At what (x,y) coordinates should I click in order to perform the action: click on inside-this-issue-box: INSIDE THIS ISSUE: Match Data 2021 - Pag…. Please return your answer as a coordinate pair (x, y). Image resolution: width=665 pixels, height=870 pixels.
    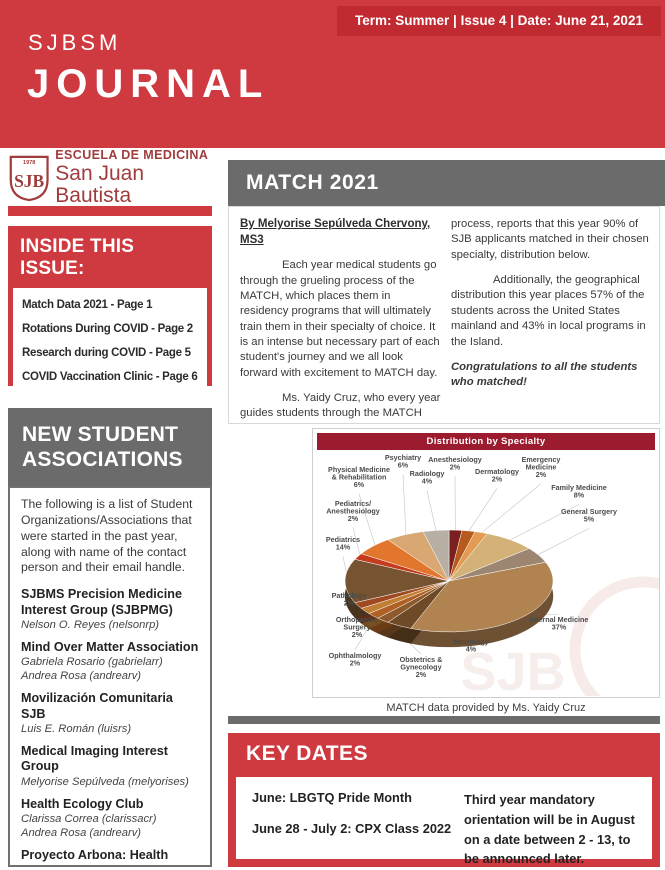
    Looking at the image, I should click on (110, 310).